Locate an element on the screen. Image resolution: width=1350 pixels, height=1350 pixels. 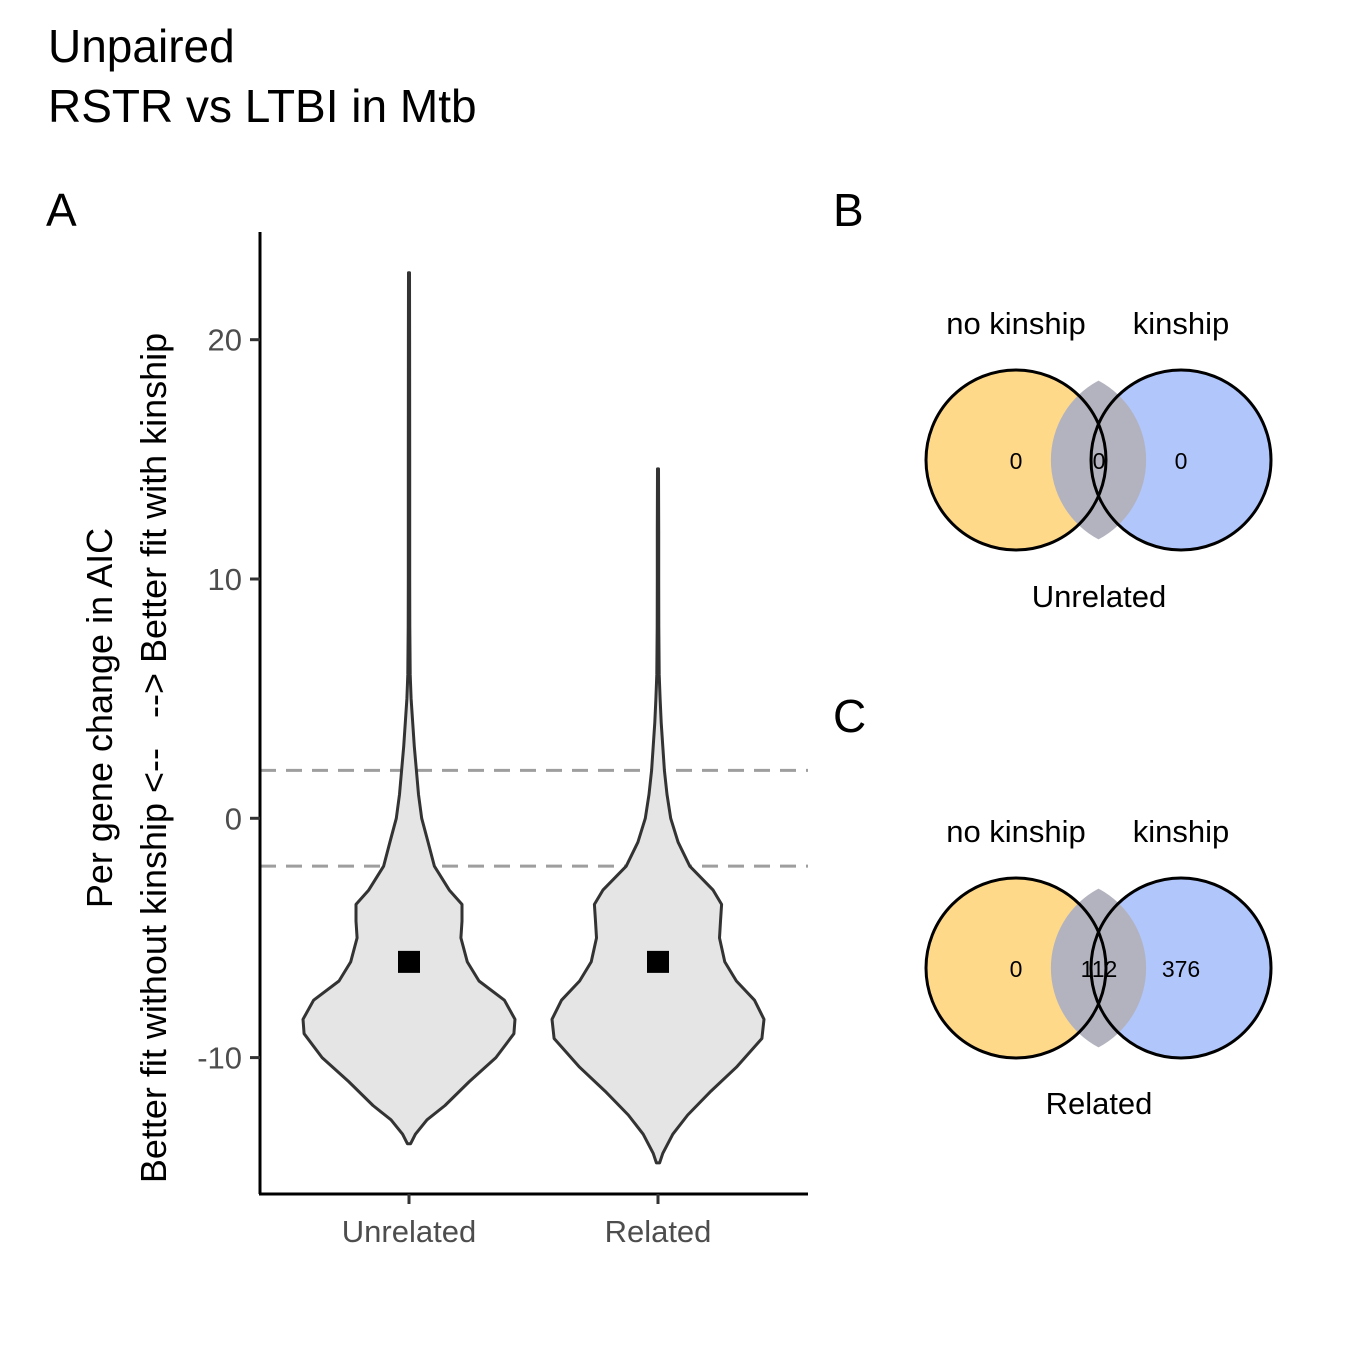
x-tick-label: Unrelated is located at coordinates (409, 1231).